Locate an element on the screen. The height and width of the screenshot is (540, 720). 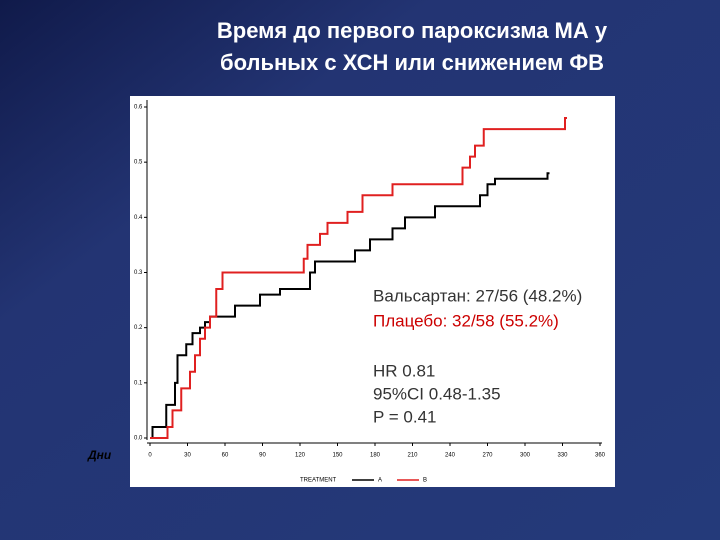
x-tick-label: 60 is located at coordinates (225, 456).